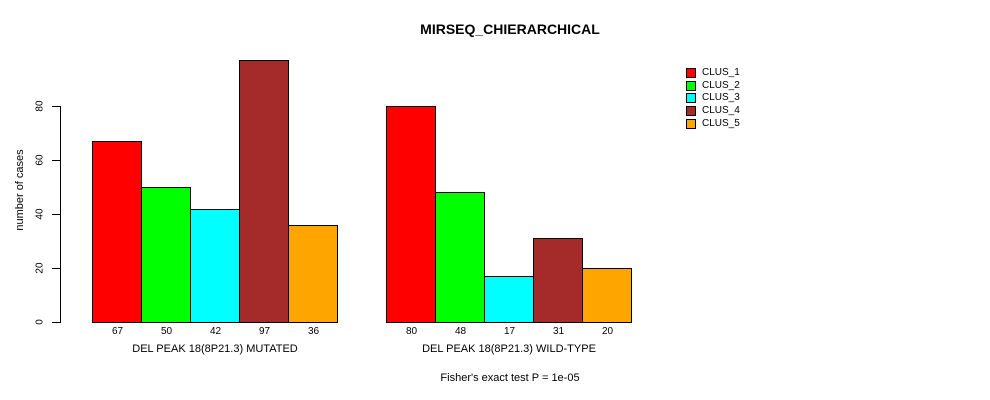 The width and height of the screenshot is (990, 400). I want to click on y-axis-line, so click(60, 214).